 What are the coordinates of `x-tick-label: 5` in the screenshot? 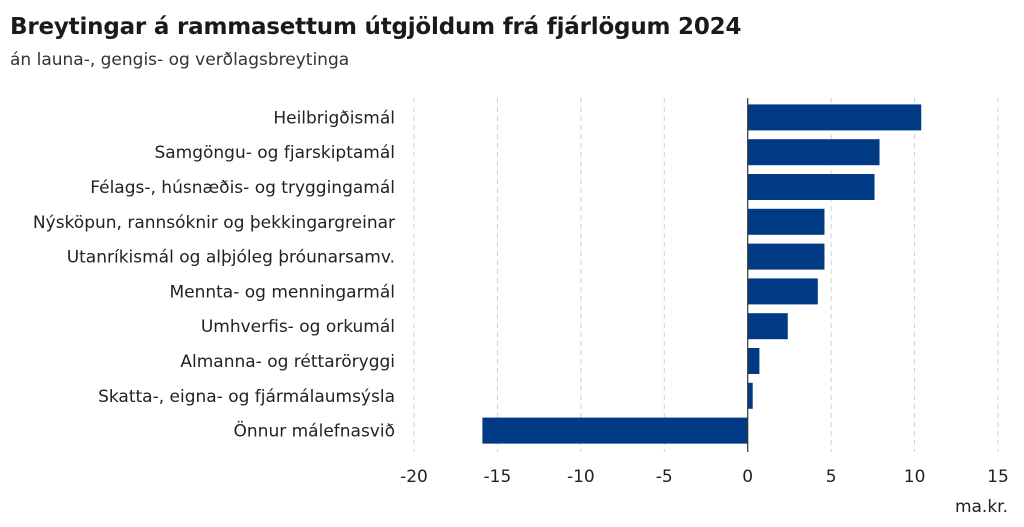 It's located at (831, 477).